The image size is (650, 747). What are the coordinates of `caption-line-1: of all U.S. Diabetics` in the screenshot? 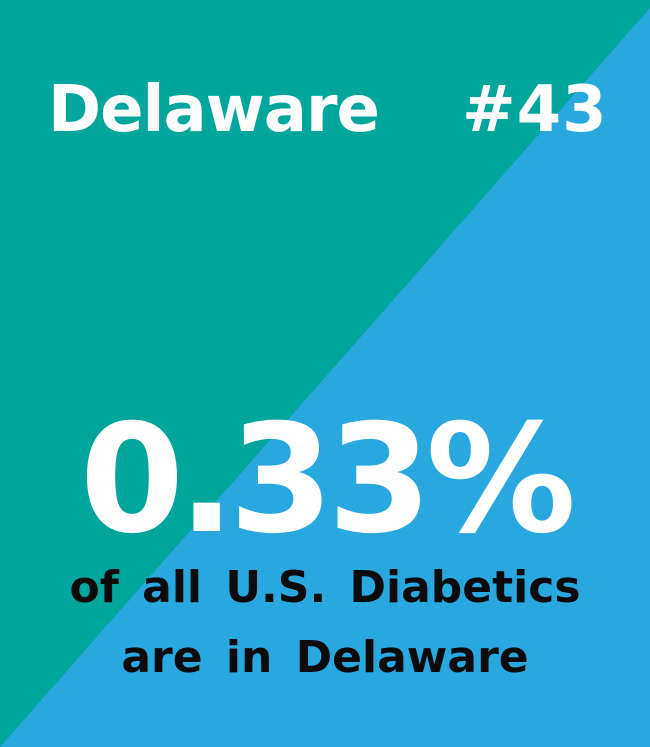 It's located at (325, 587).